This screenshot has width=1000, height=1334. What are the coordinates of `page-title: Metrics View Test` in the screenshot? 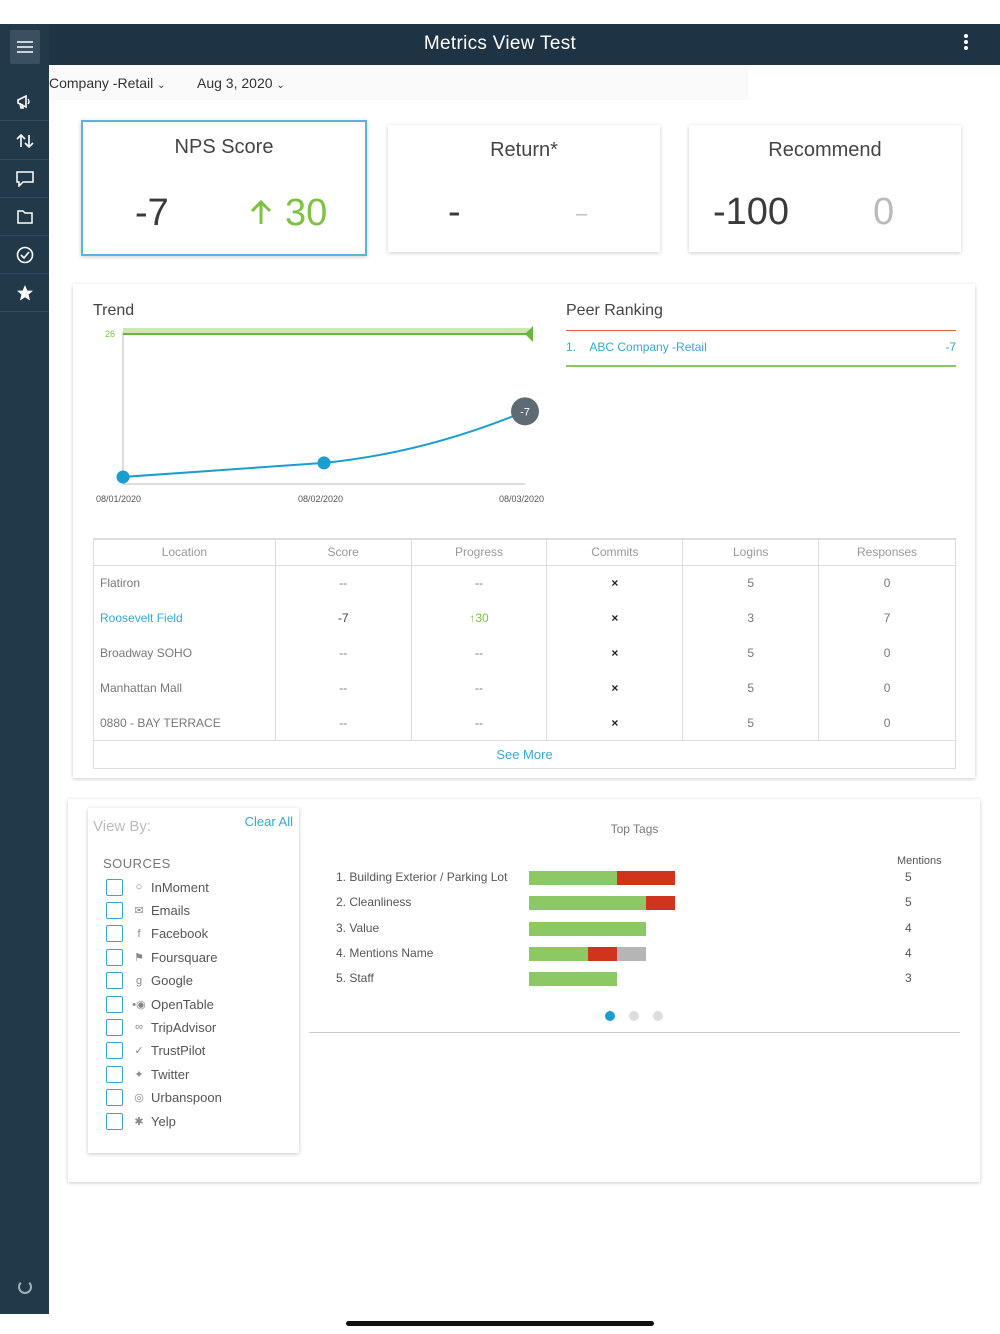 It's located at (500, 43).